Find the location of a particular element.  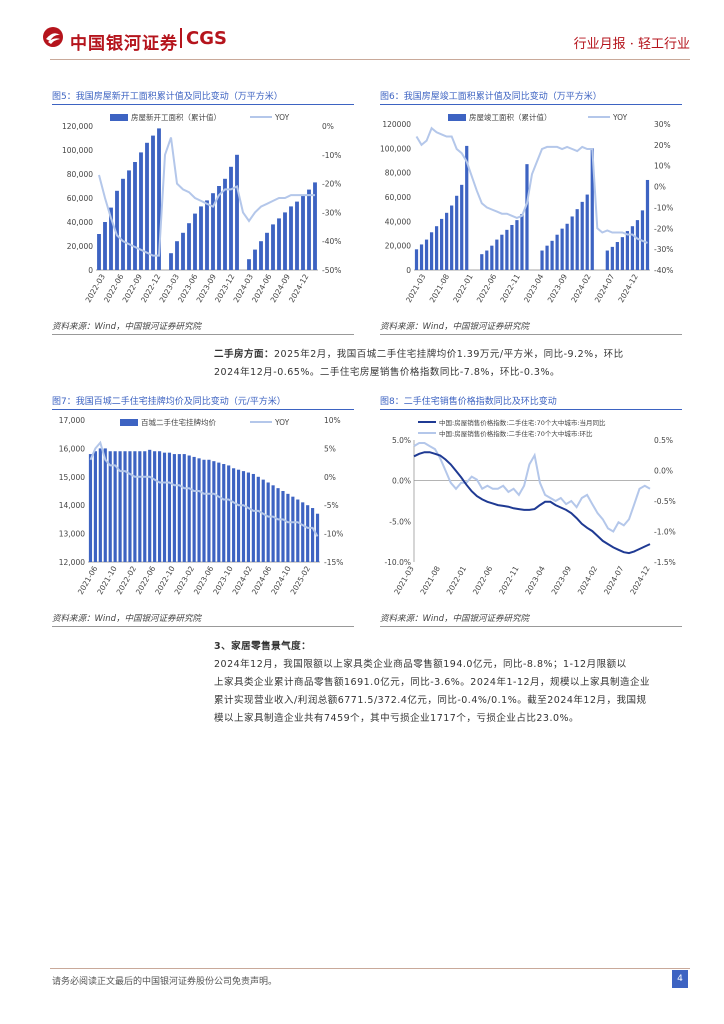

figure-7-source: 资料来源：Wind，中国银河证券研究院 is located at coordinates (127, 619).